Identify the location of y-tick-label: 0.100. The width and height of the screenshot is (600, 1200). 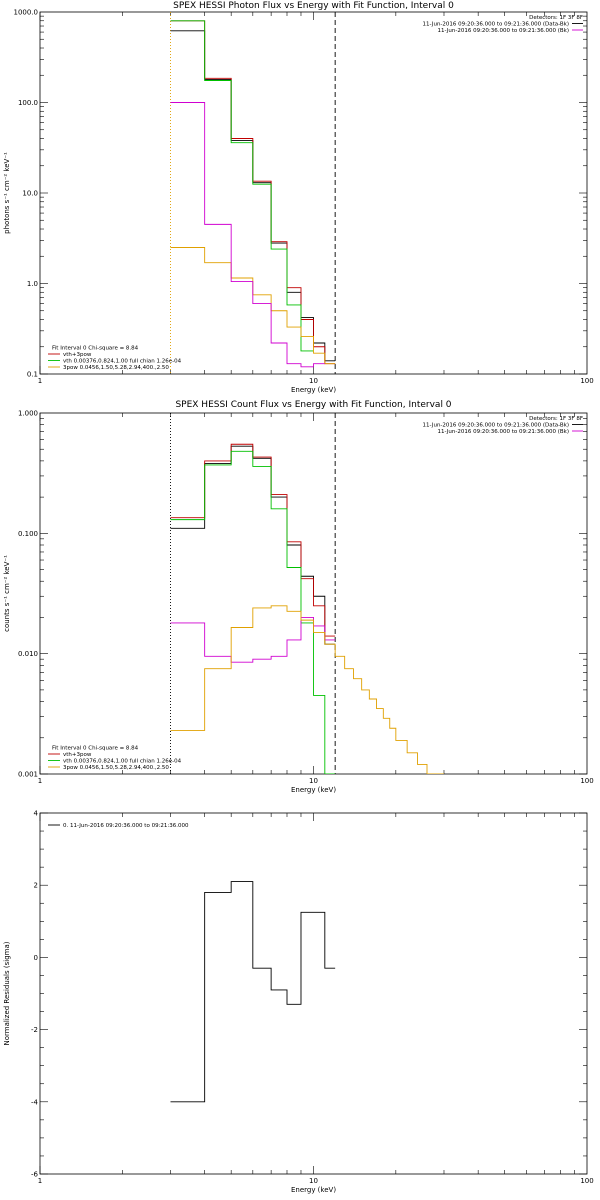
(28, 534).